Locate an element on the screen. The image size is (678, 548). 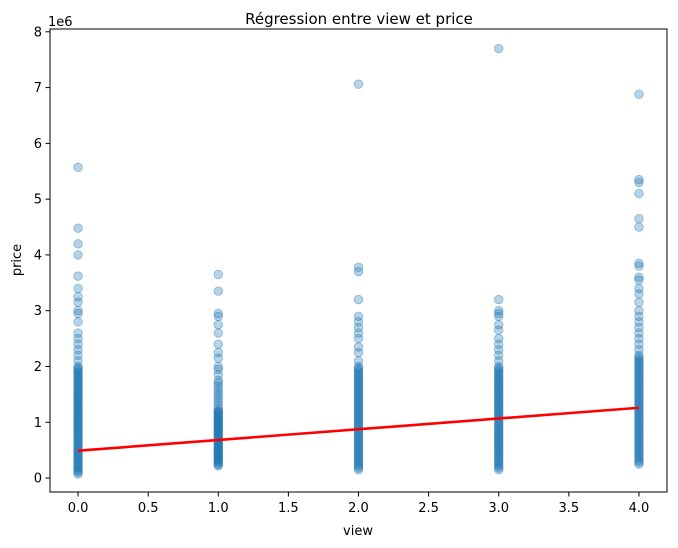
x-tick-label: 1.0 is located at coordinates (218, 508).